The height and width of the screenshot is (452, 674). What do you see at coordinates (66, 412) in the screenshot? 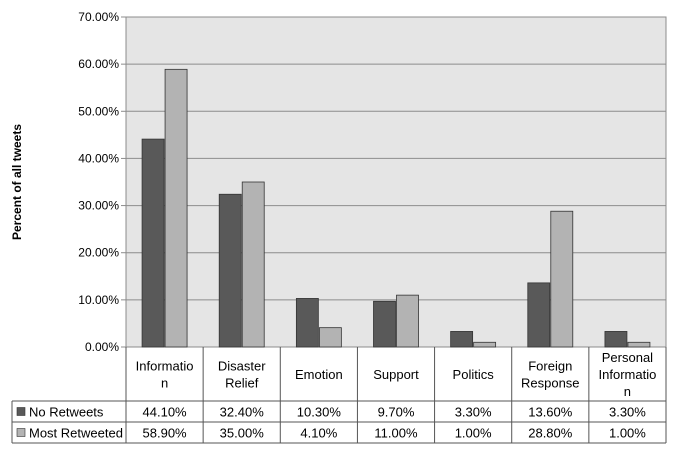
I see `legend-entry: No Retweets` at bounding box center [66, 412].